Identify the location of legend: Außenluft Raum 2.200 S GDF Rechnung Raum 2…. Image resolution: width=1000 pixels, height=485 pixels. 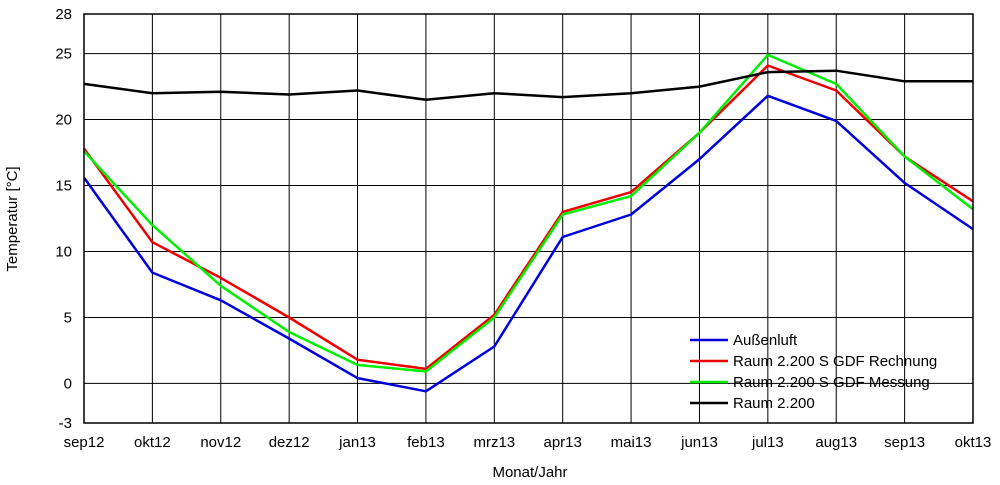
(813, 372).